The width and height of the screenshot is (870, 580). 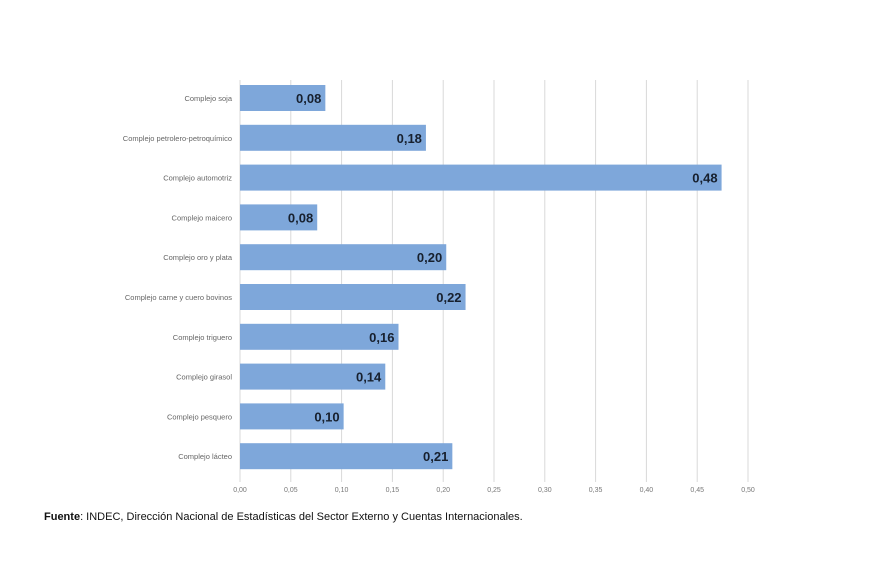 I want to click on x-tick-label: 0,25, so click(x=494, y=490).